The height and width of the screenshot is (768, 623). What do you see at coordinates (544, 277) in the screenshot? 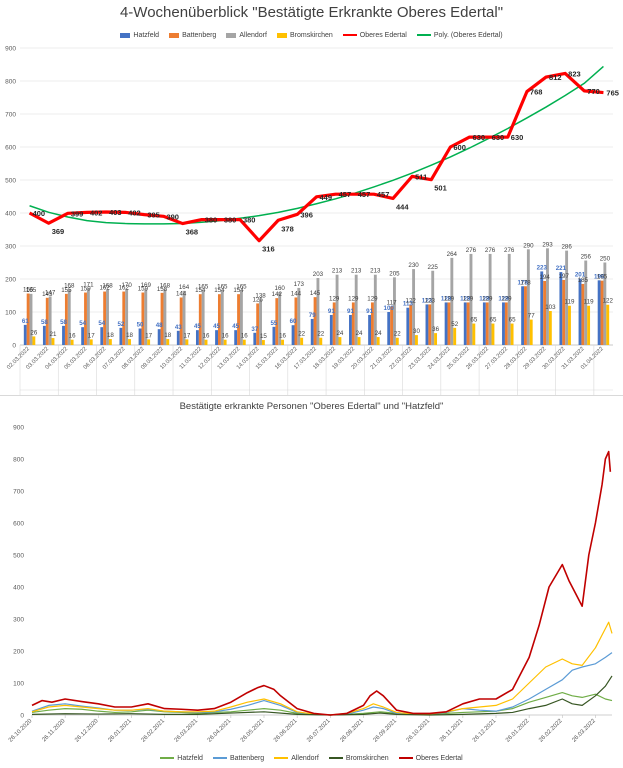
I see `data-label-battenberg: 194` at bounding box center [544, 277].